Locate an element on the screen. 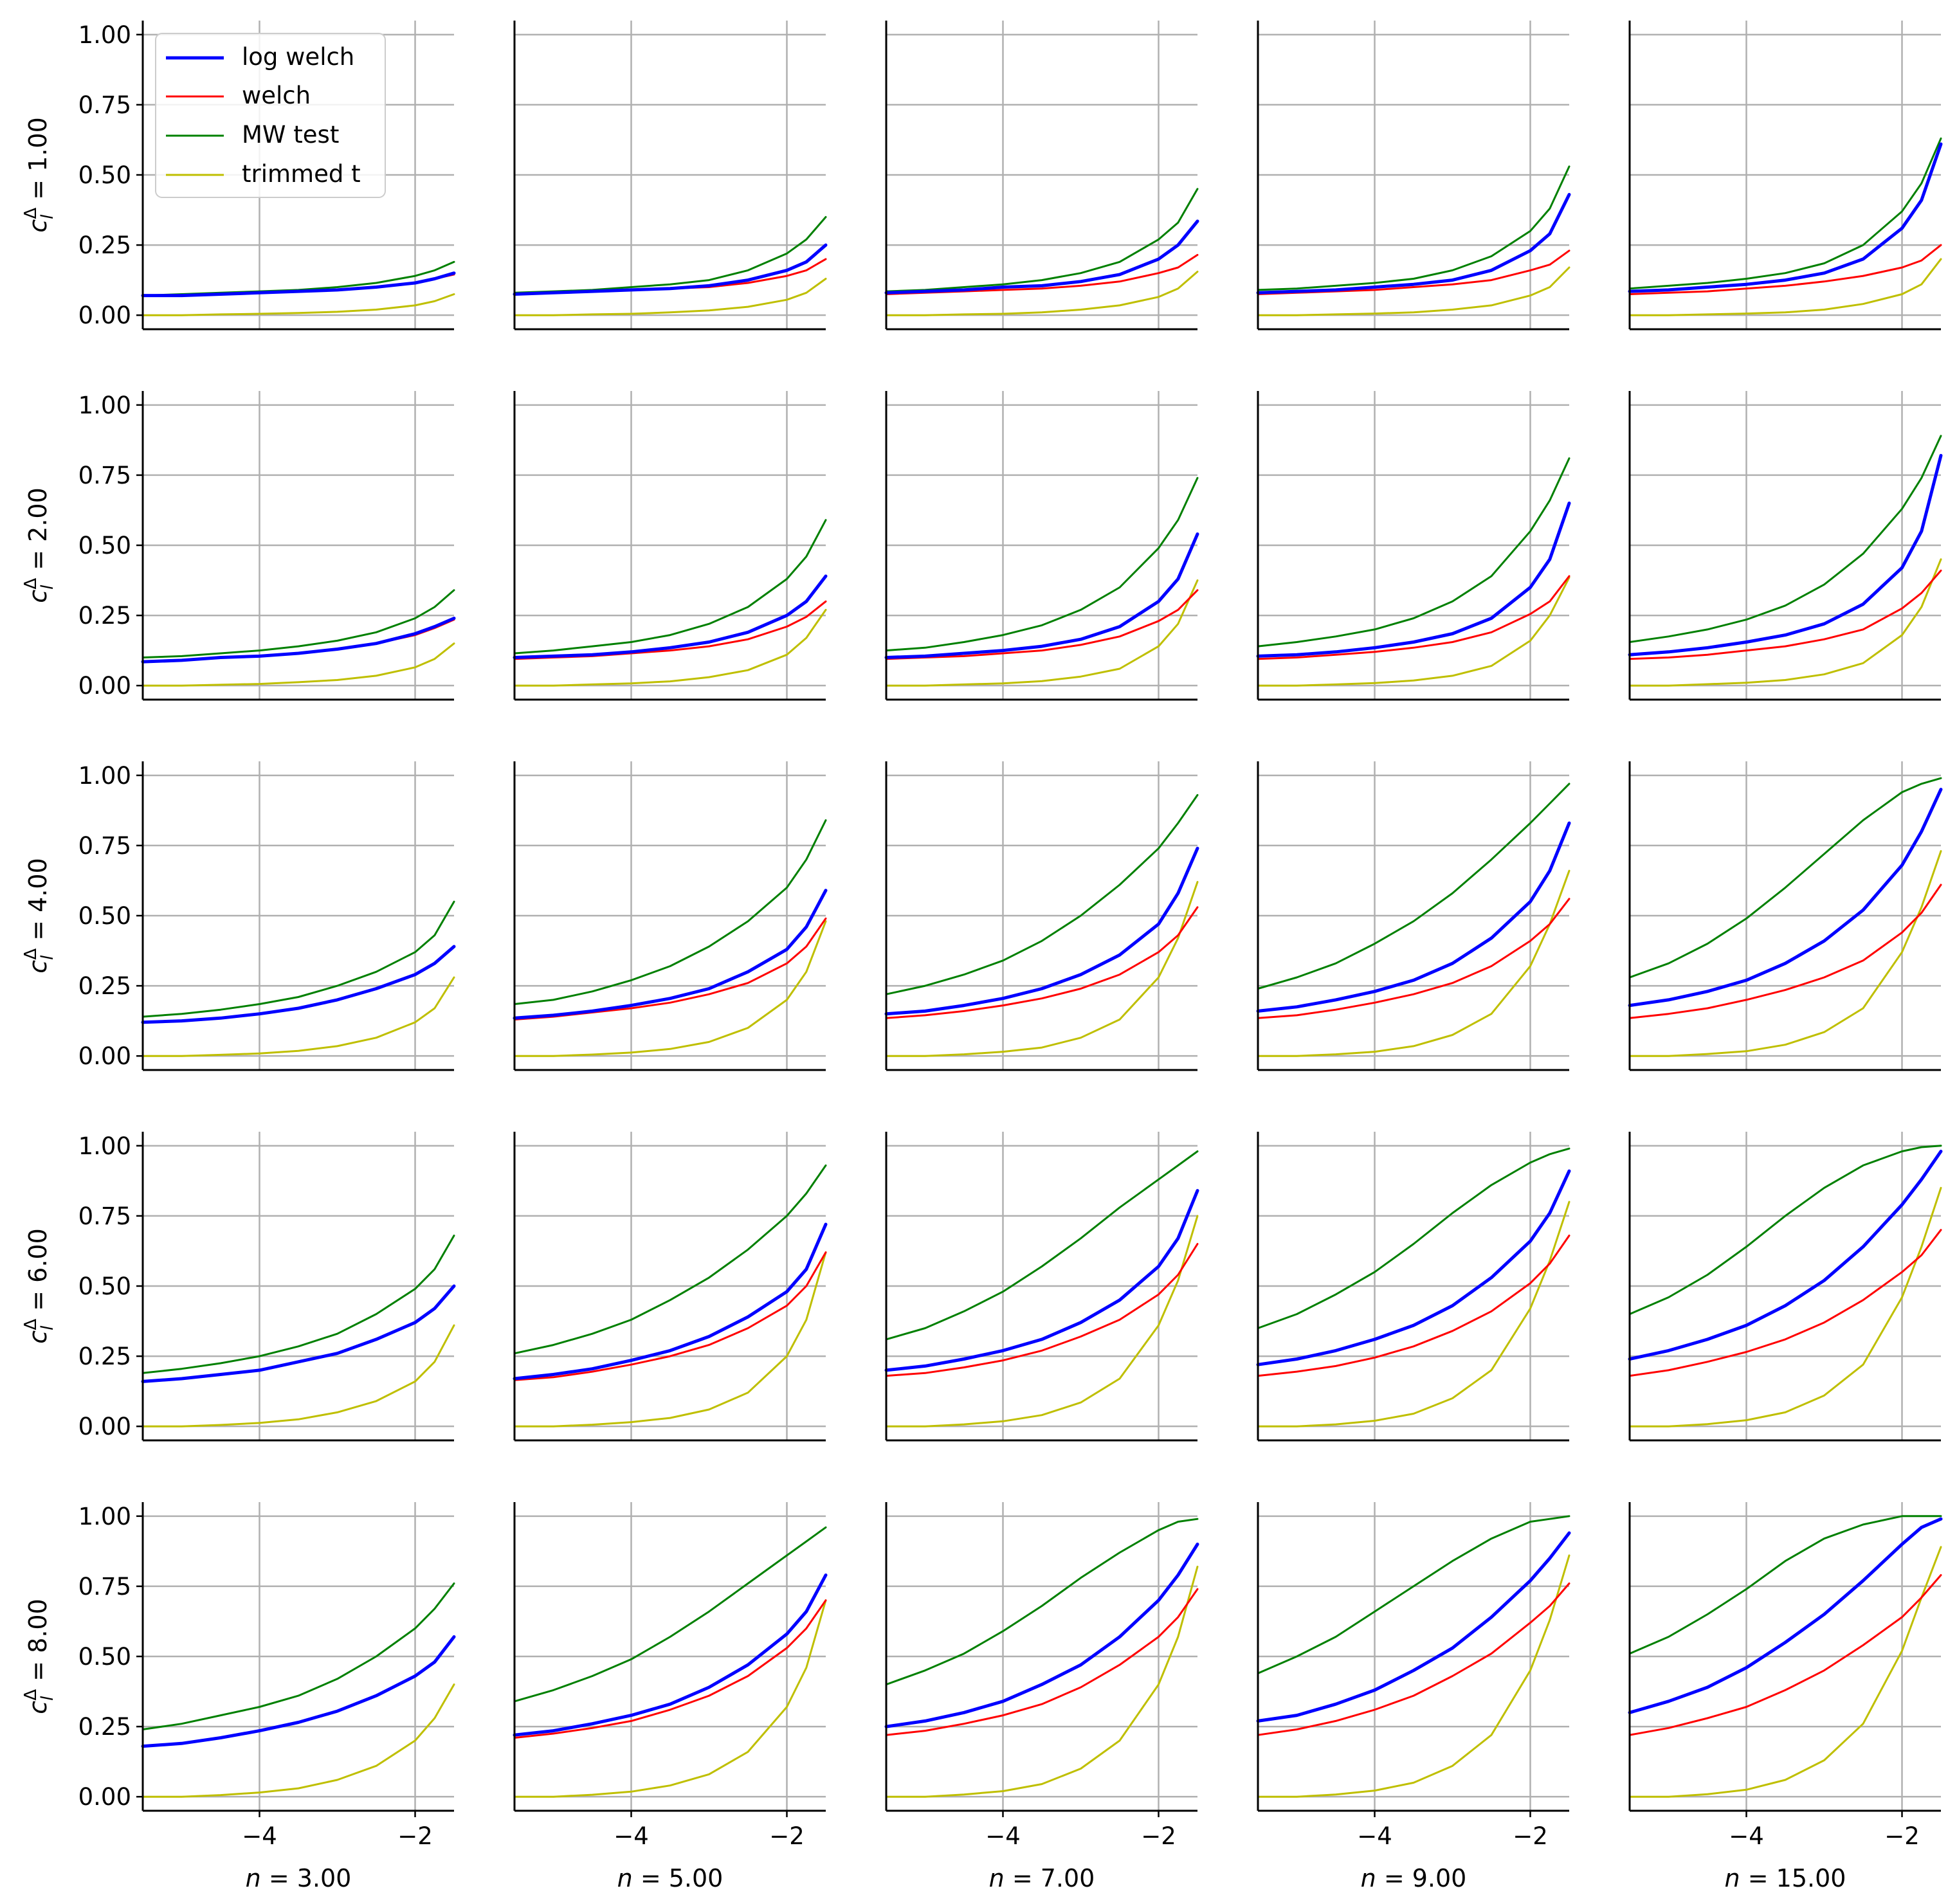  y-tick-label: 0.50 is located at coordinates (105, 1287).